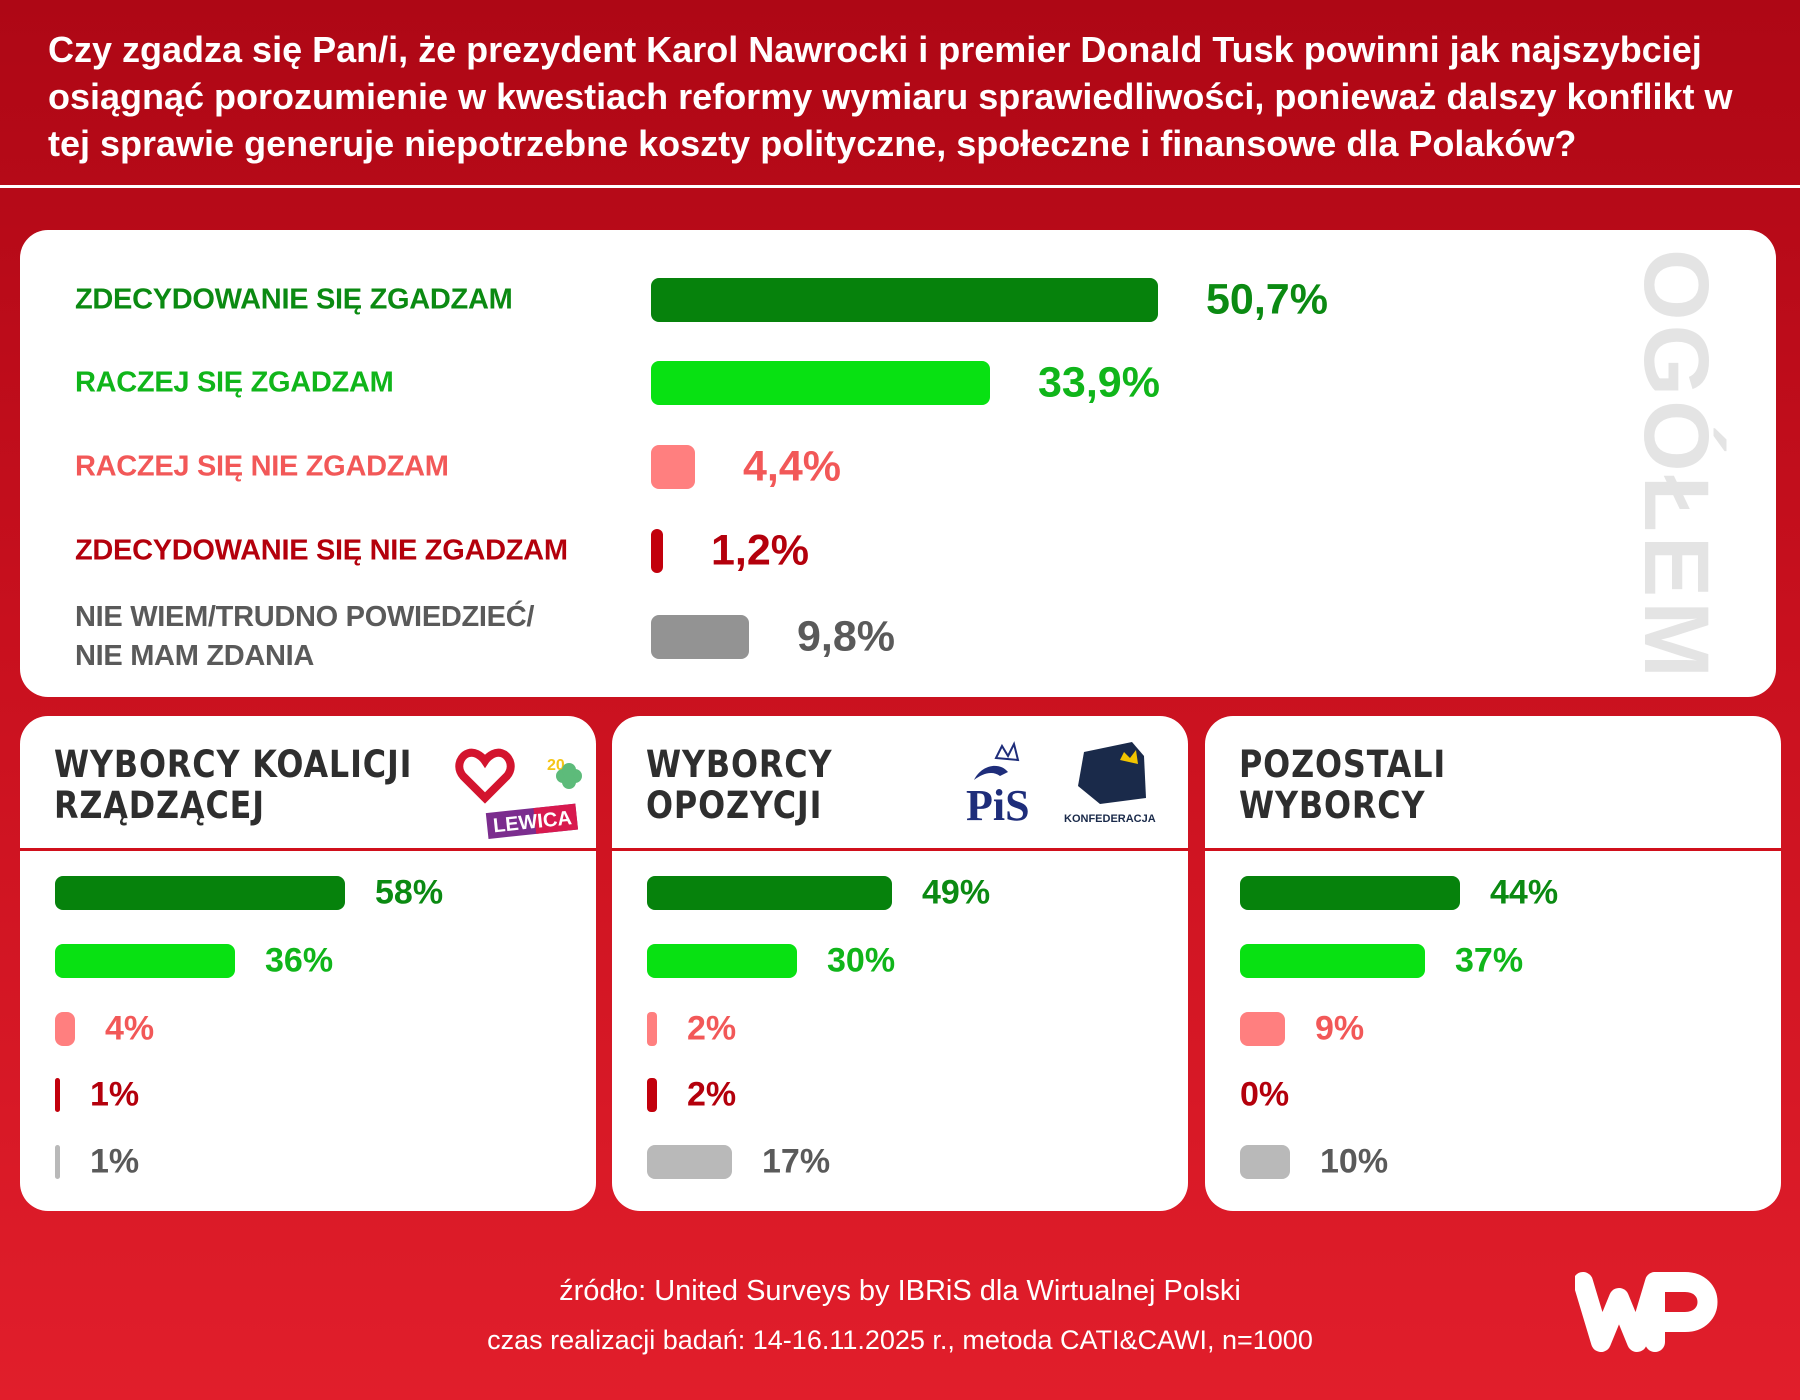 The width and height of the screenshot is (1800, 1400). Describe the element at coordinates (861, 960) in the screenshot. I see `value-label: 30%` at that location.